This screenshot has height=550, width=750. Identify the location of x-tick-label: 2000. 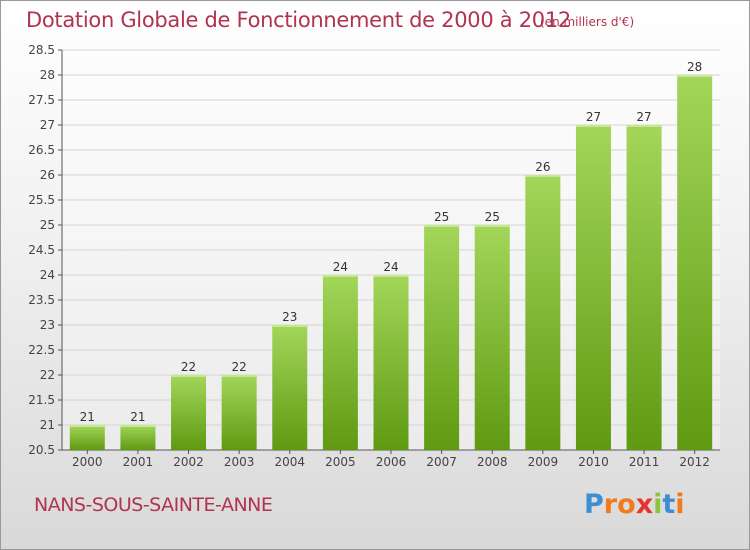
(87, 462).